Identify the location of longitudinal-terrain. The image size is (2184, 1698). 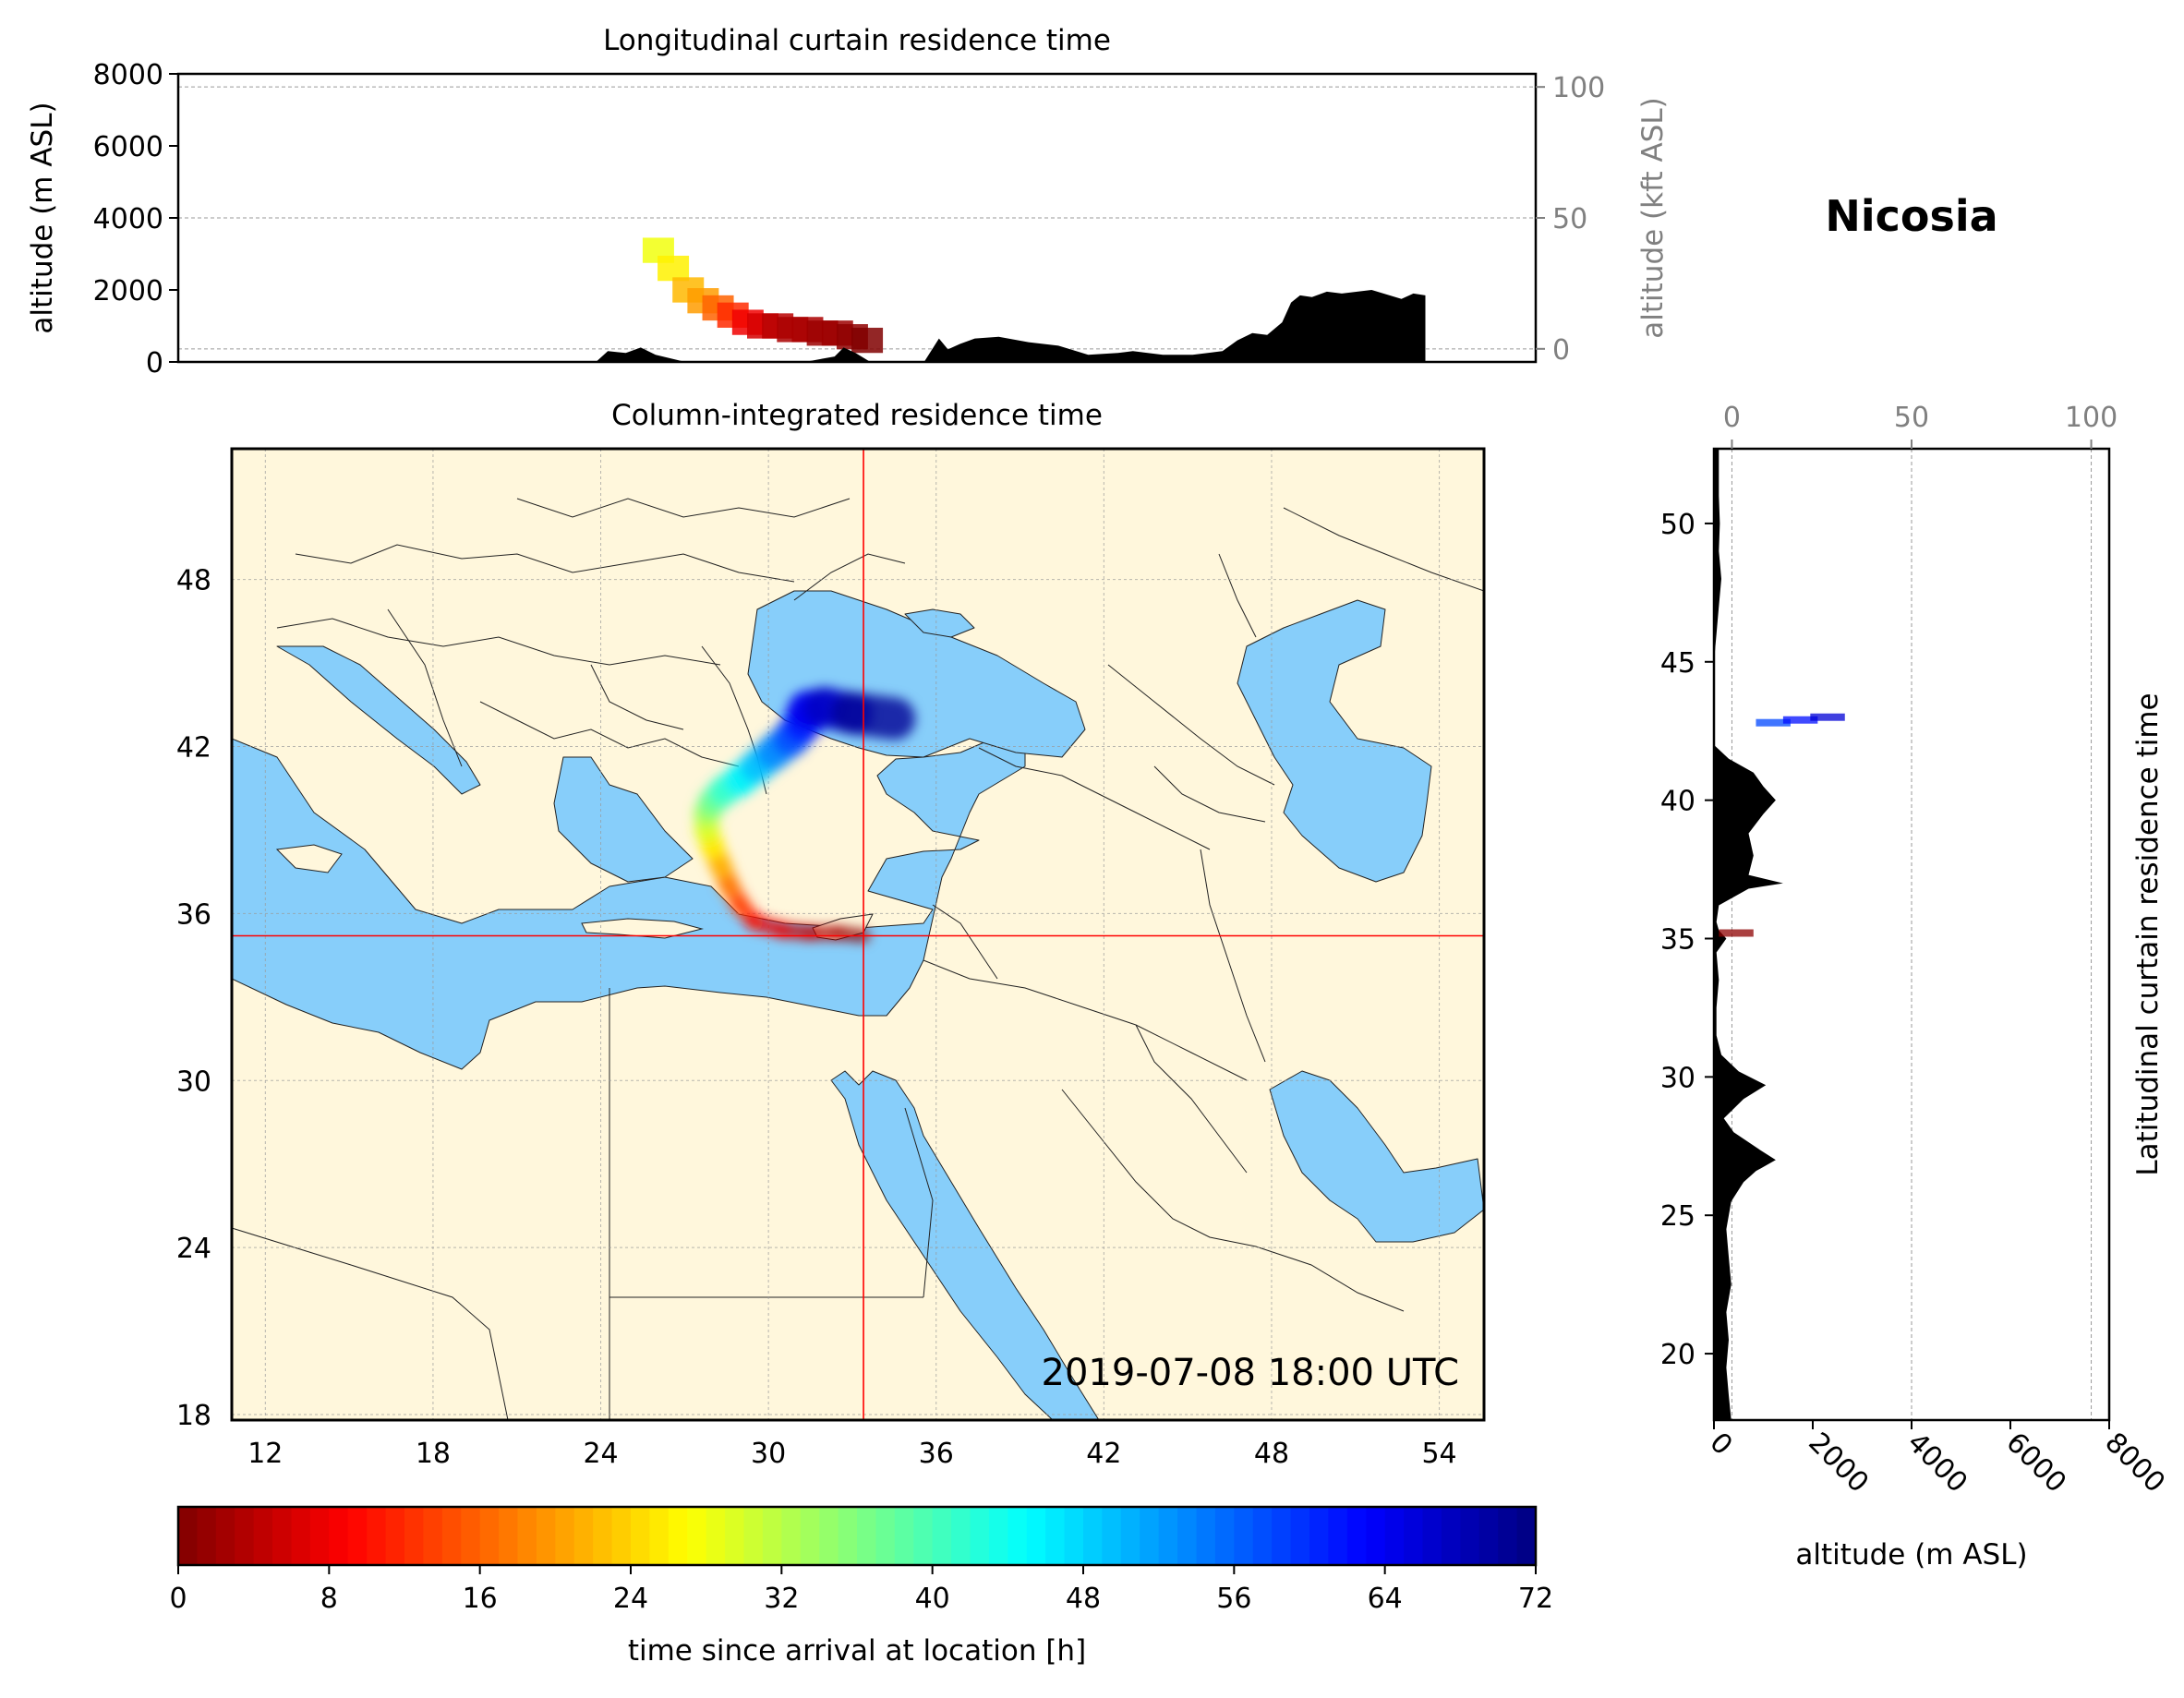
(857, 326).